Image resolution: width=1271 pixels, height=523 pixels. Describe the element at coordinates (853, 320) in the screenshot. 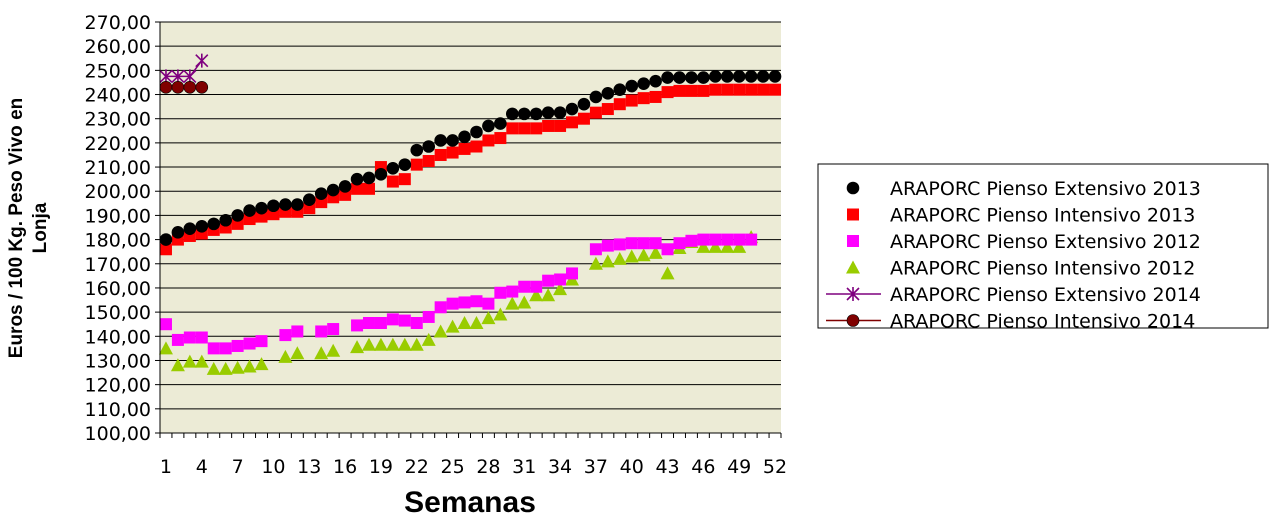

I see `legend-marker-araporc-pienso-intensivo-2014` at that location.